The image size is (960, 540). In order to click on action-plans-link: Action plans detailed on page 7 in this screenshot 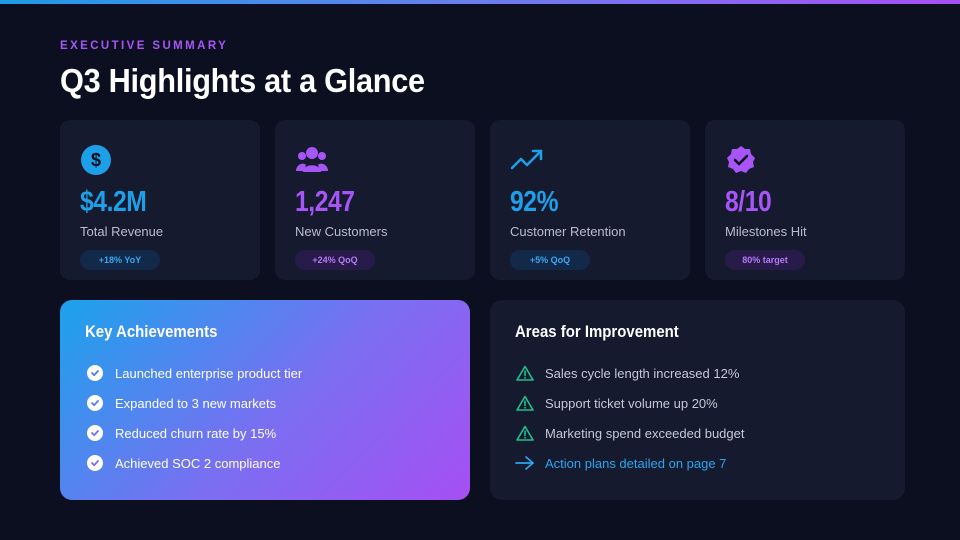, I will do `click(629, 463)`.